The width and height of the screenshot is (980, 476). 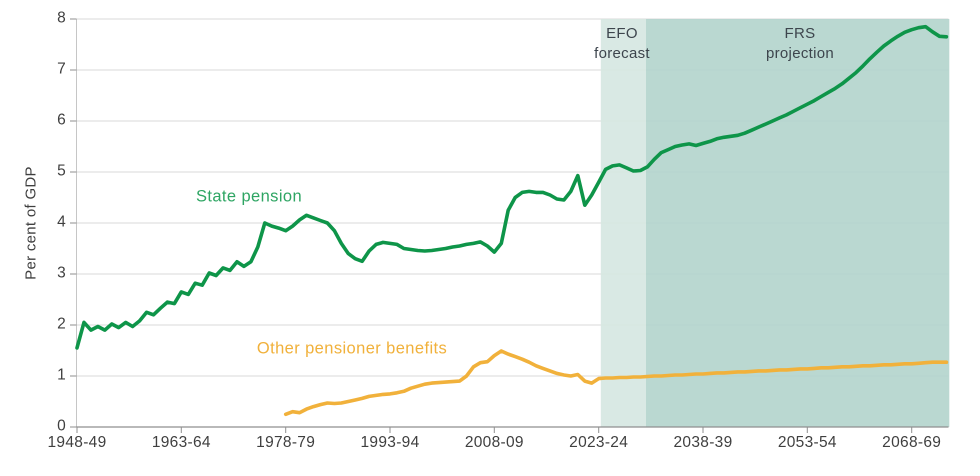 I want to click on x-tick-label: 2008-09, so click(x=494, y=442).